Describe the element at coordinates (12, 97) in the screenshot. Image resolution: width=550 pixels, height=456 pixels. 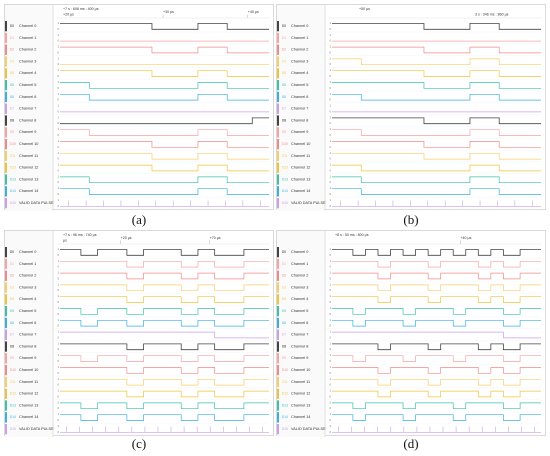
I see `channel-id: D6` at that location.